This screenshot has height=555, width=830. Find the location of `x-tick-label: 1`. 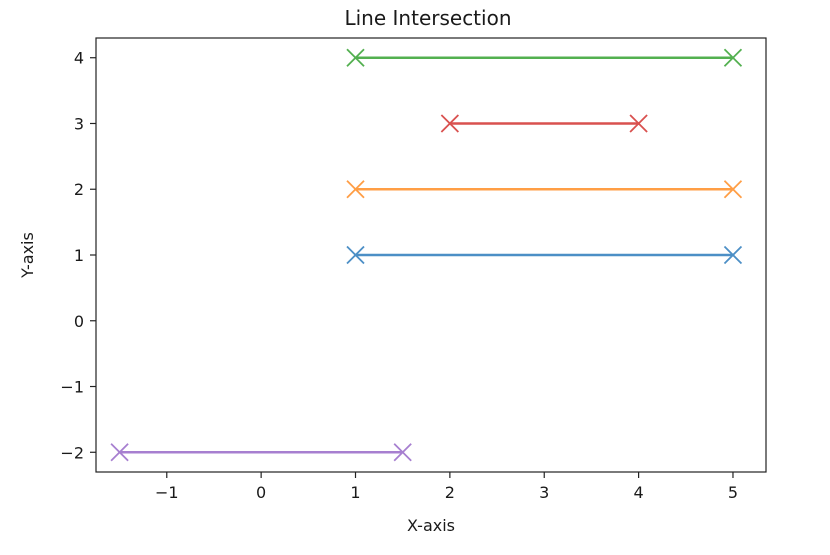

x-tick-label: 1 is located at coordinates (355, 492).